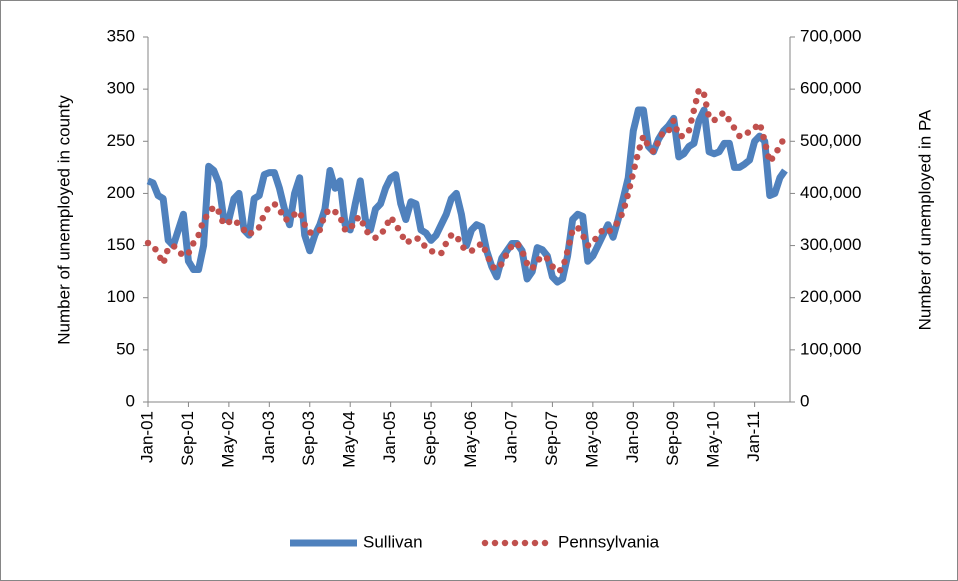 Image resolution: width=958 pixels, height=581 pixels. I want to click on legend-label: Sullivan, so click(393, 541).